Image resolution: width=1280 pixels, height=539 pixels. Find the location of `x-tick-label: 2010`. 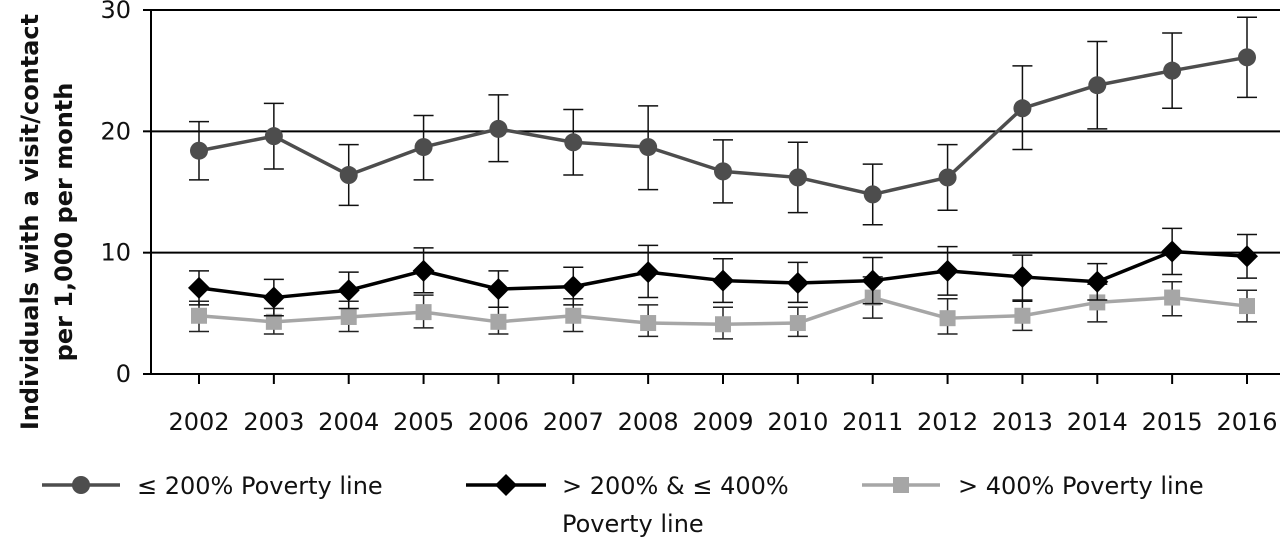

x-tick-label: 2010 is located at coordinates (797, 422).